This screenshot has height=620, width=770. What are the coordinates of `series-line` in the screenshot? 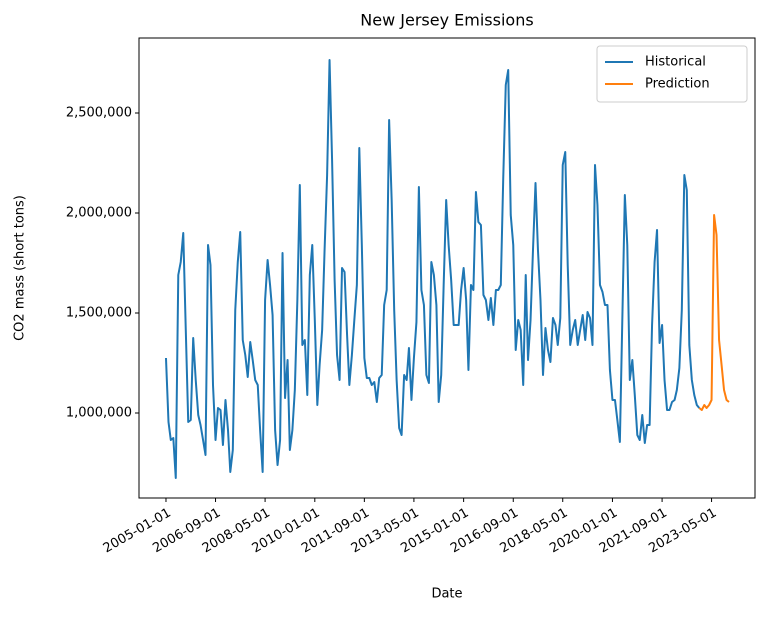 It's located at (714, 312).